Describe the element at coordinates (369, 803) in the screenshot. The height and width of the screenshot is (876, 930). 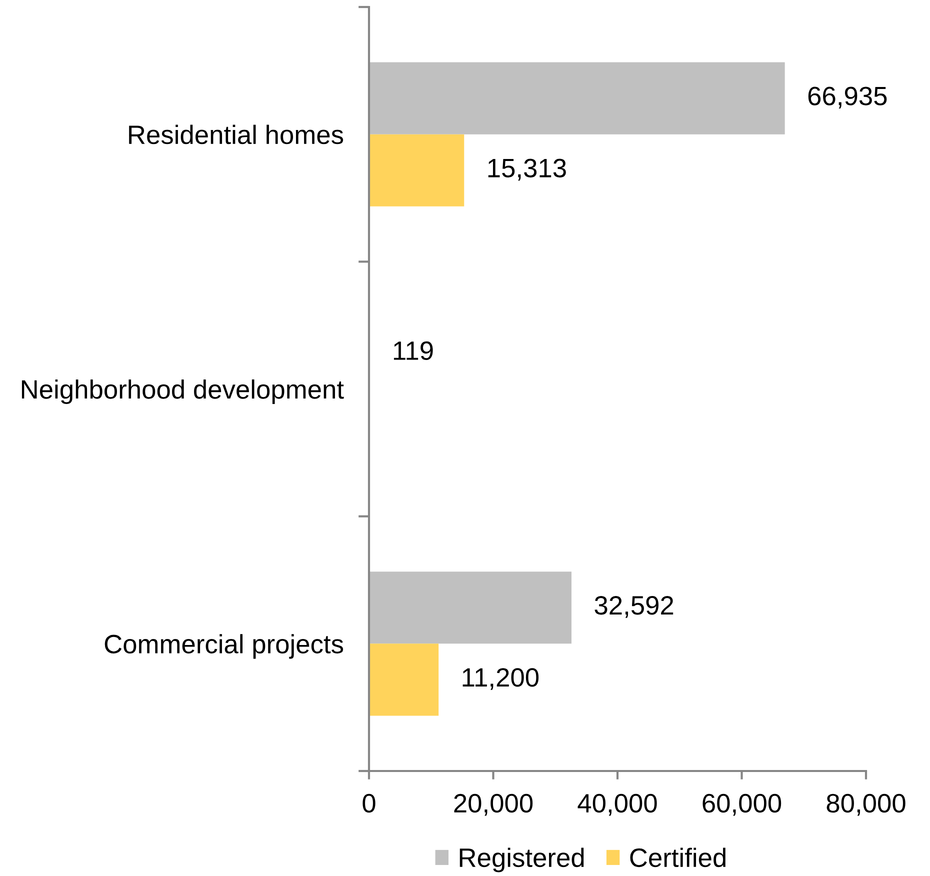
I see `x-tick-label: 0` at that location.